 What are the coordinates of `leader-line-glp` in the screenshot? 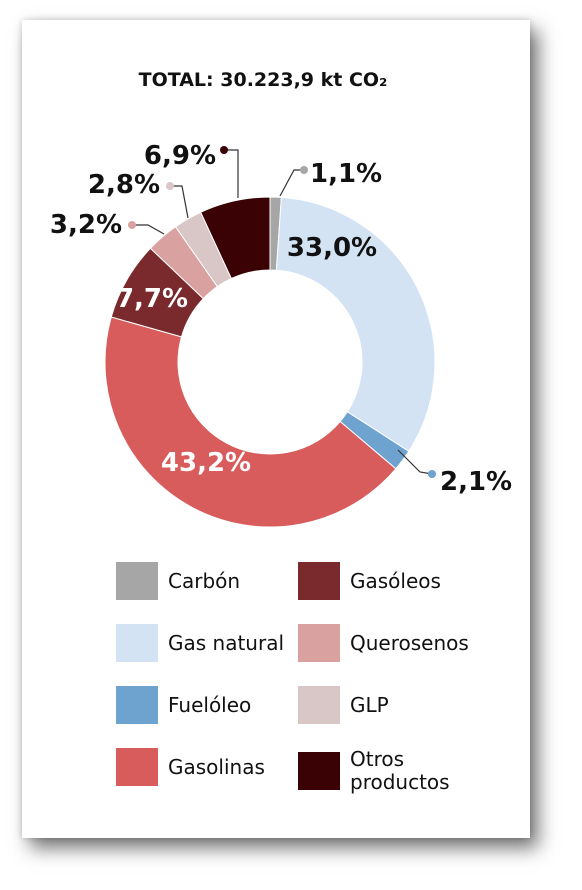 It's located at (179, 202).